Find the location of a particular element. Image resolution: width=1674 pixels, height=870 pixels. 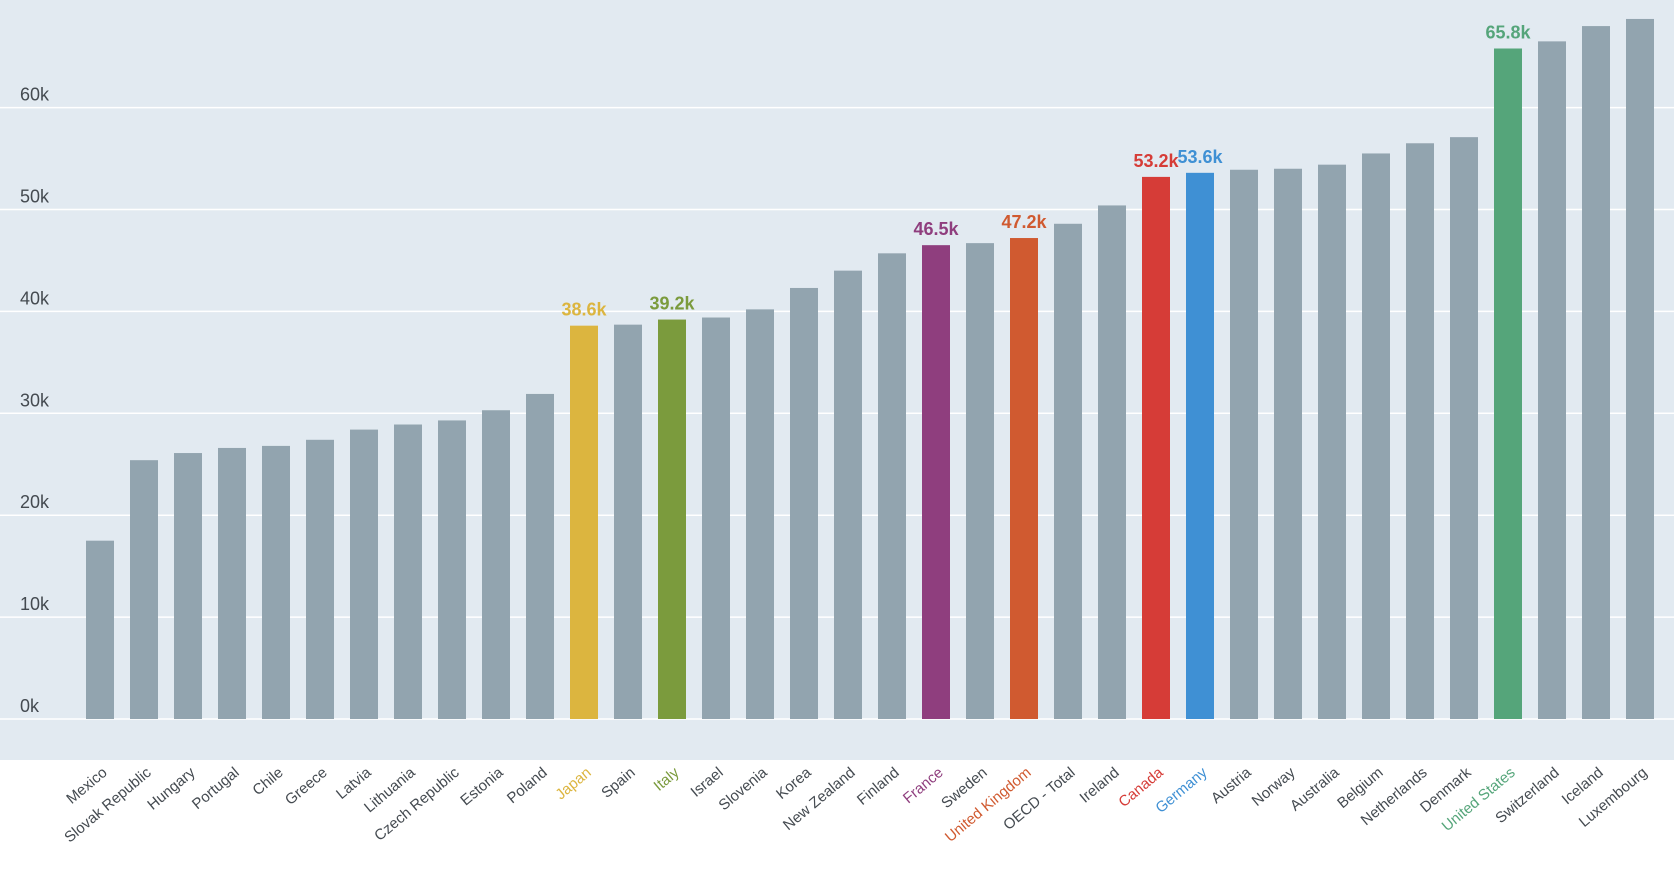

bar-hungary is located at coordinates (188, 586).